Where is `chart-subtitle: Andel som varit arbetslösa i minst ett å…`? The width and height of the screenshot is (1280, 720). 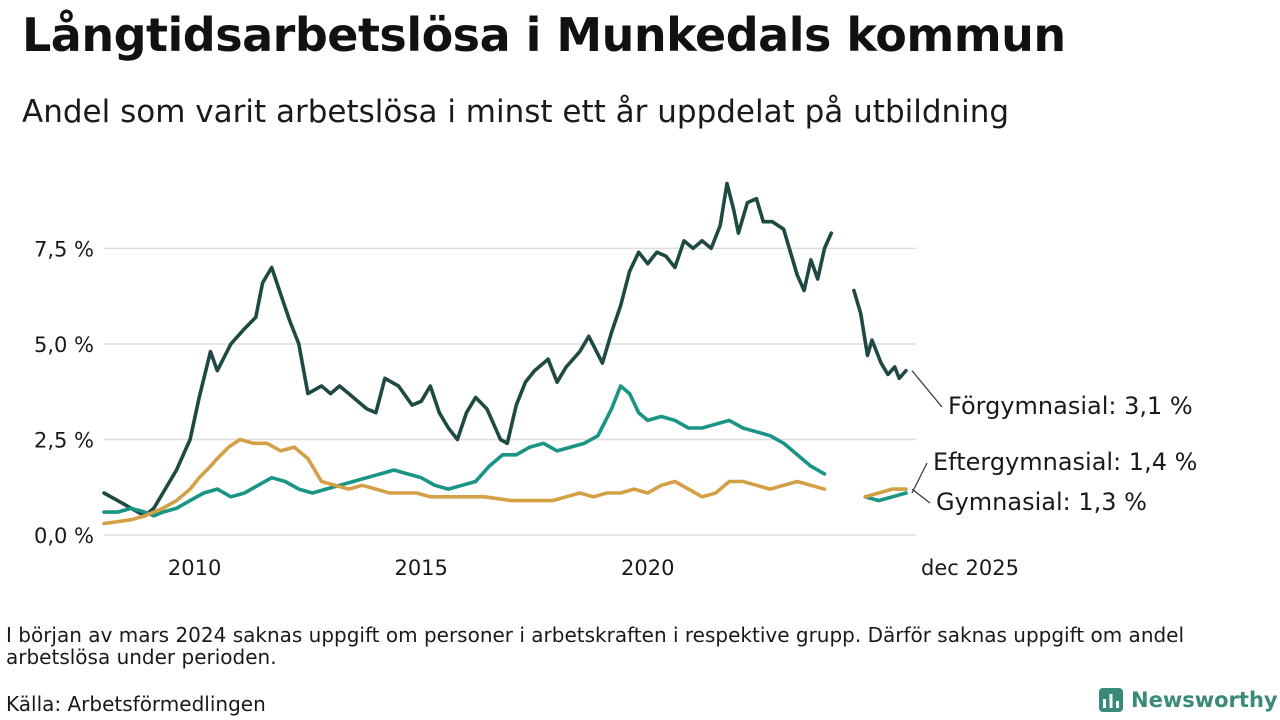
chart-subtitle: Andel som varit arbetslösa i minst ett å… is located at coordinates (516, 112).